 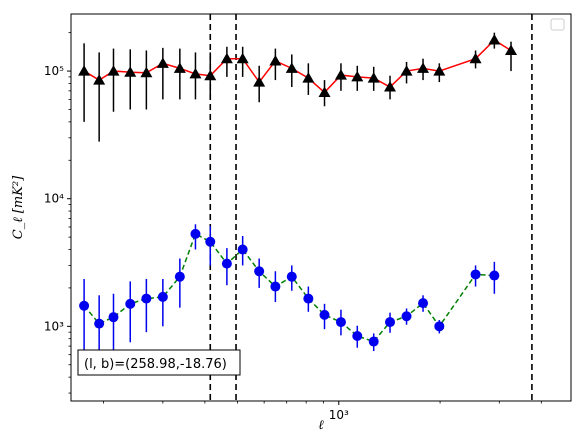 I want to click on legend-box, so click(x=557, y=24).